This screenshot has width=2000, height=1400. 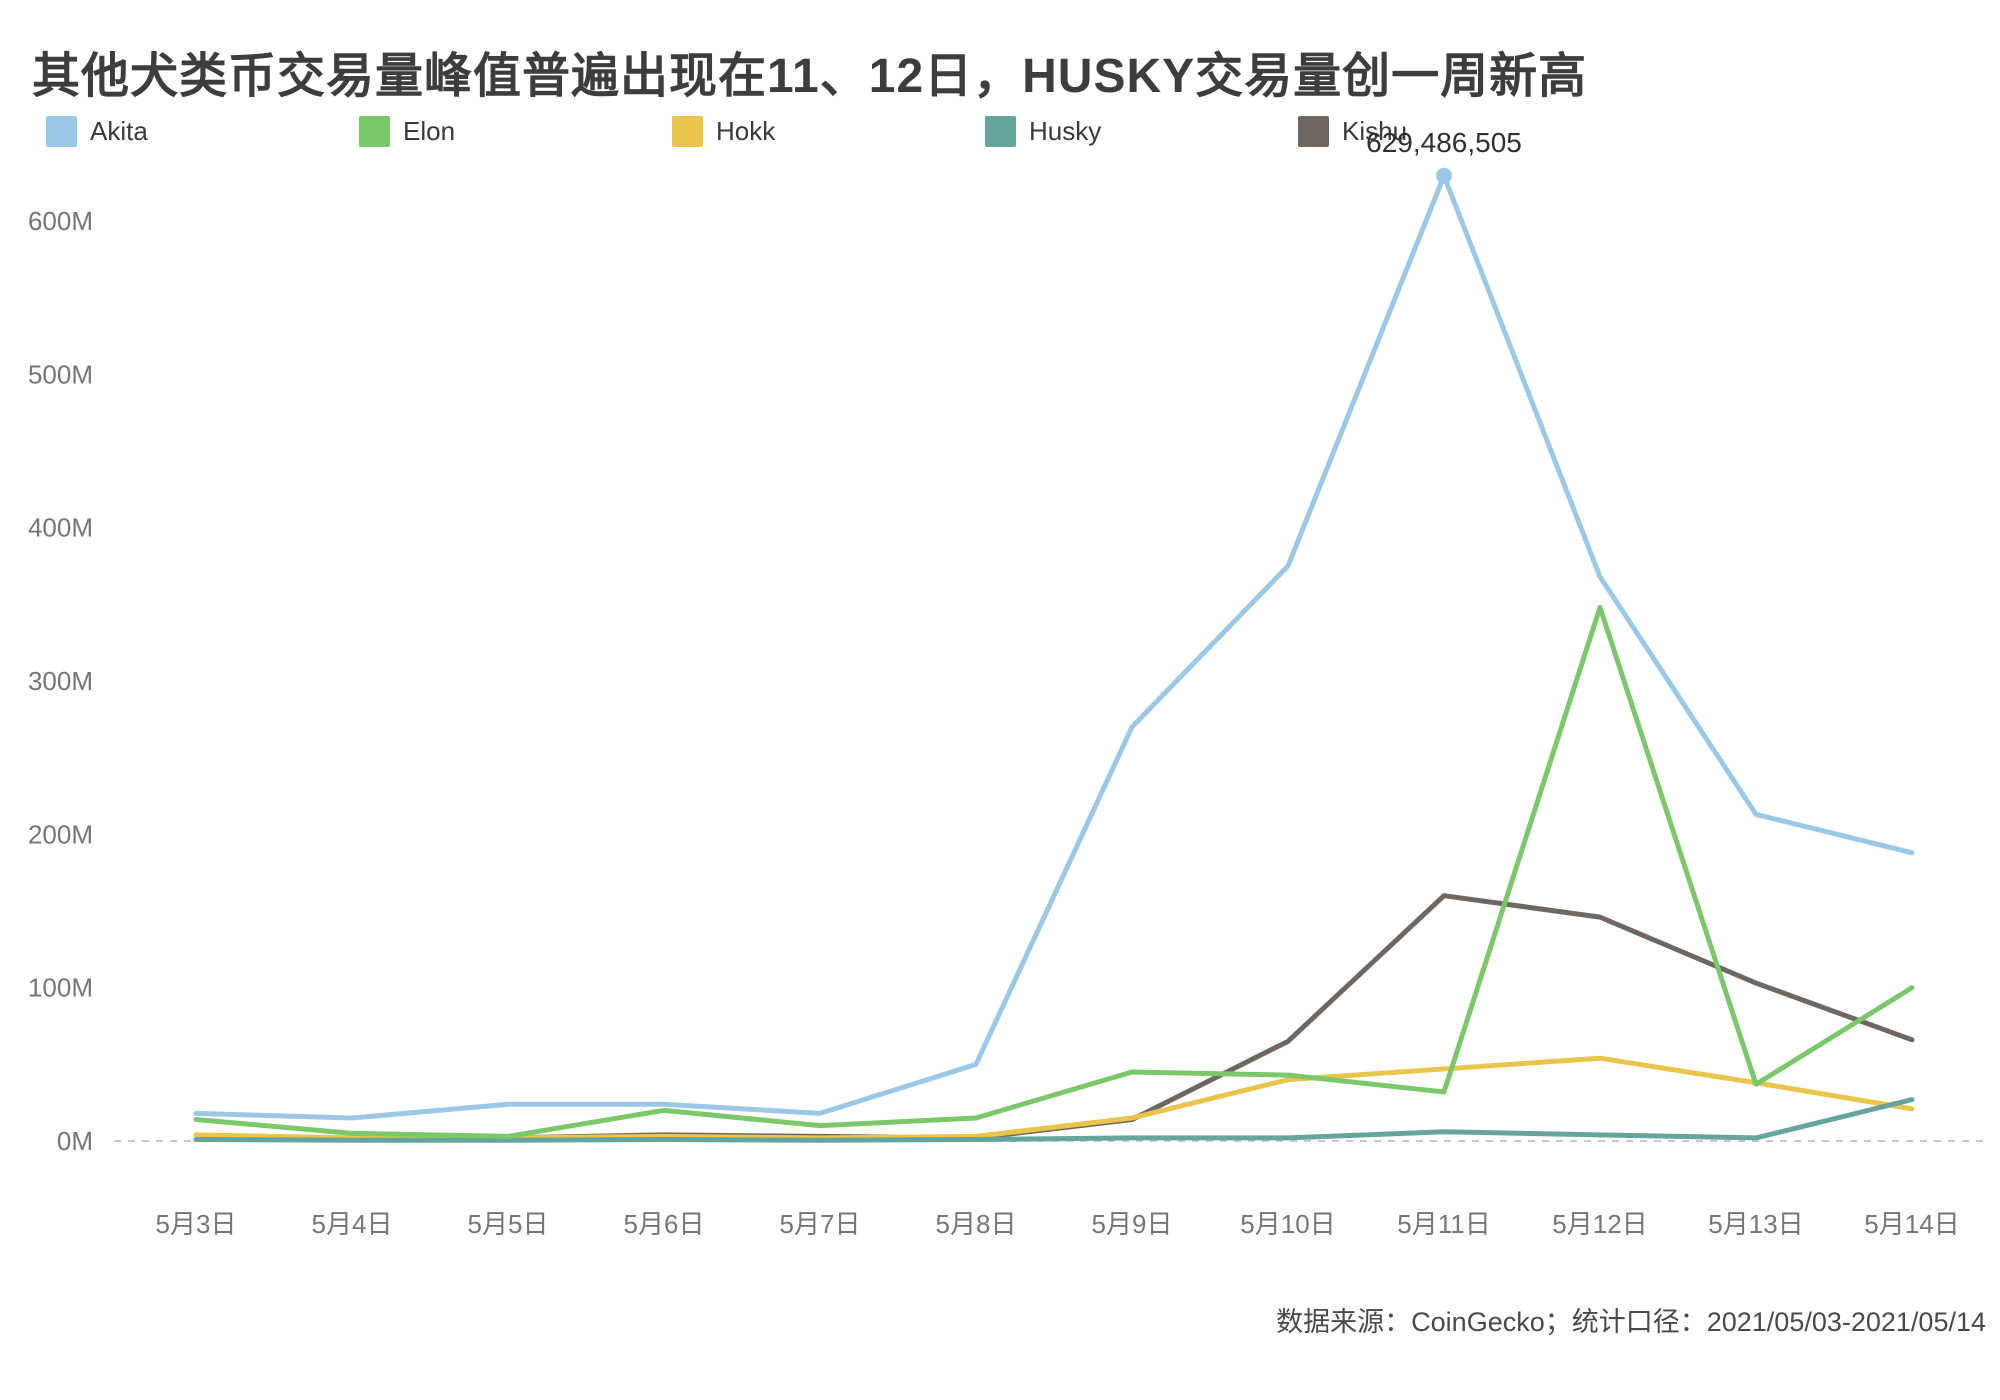 What do you see at coordinates (61, 131) in the screenshot?
I see `legend-swatch-akita` at bounding box center [61, 131].